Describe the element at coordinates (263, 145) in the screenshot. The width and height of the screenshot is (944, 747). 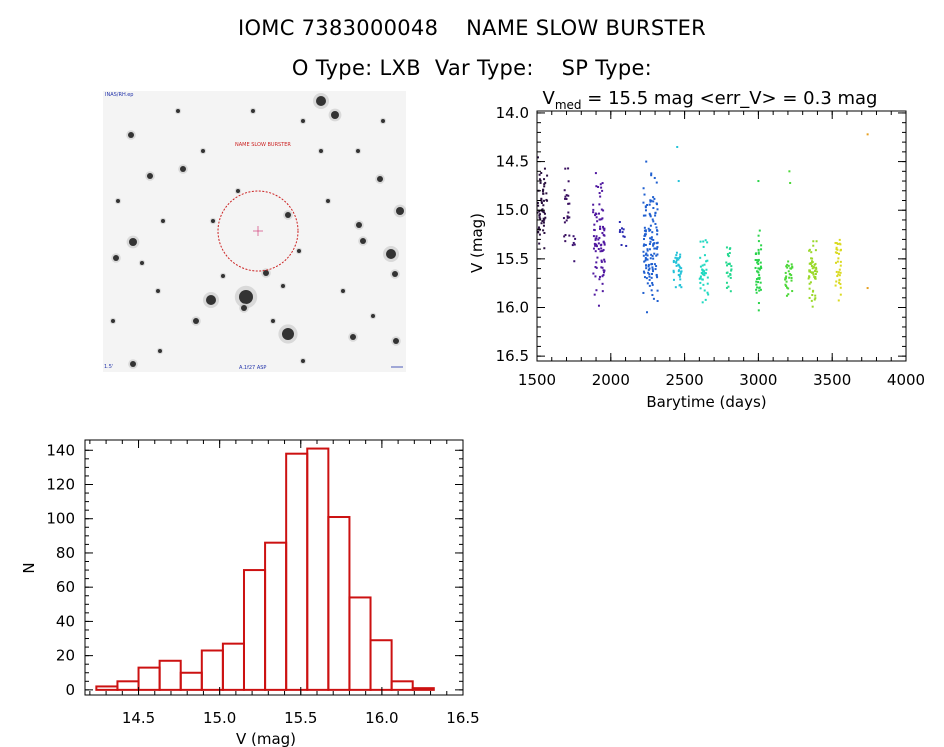
I see `thumb-object-label: NAME SLOW BURSTER` at that location.